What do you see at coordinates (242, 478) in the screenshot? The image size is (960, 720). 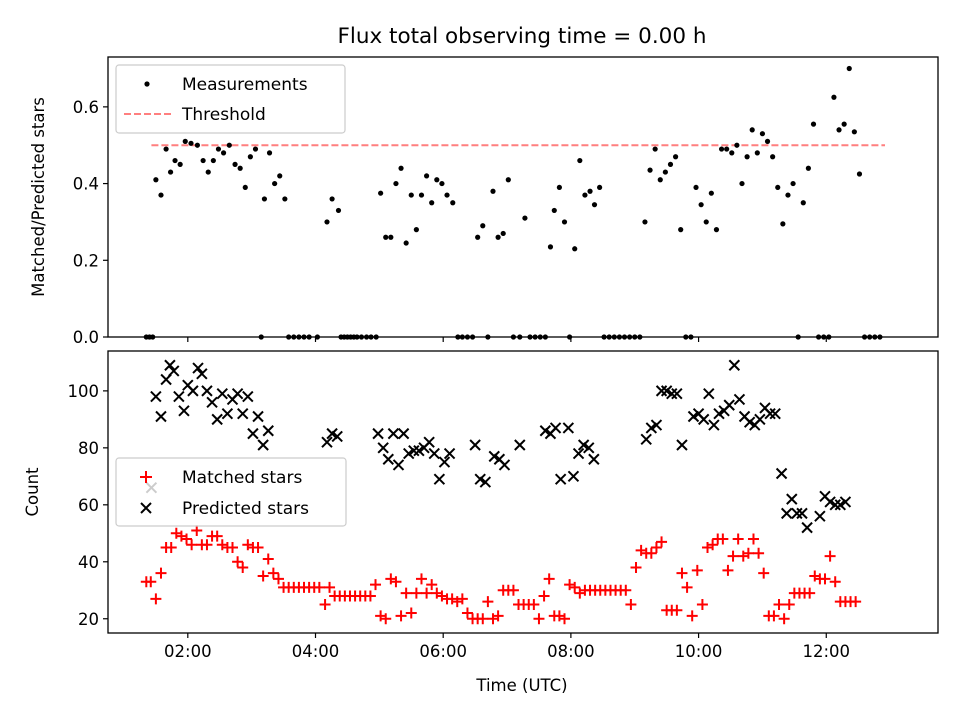 I see `matched-legend-label: Matched stars` at bounding box center [242, 478].